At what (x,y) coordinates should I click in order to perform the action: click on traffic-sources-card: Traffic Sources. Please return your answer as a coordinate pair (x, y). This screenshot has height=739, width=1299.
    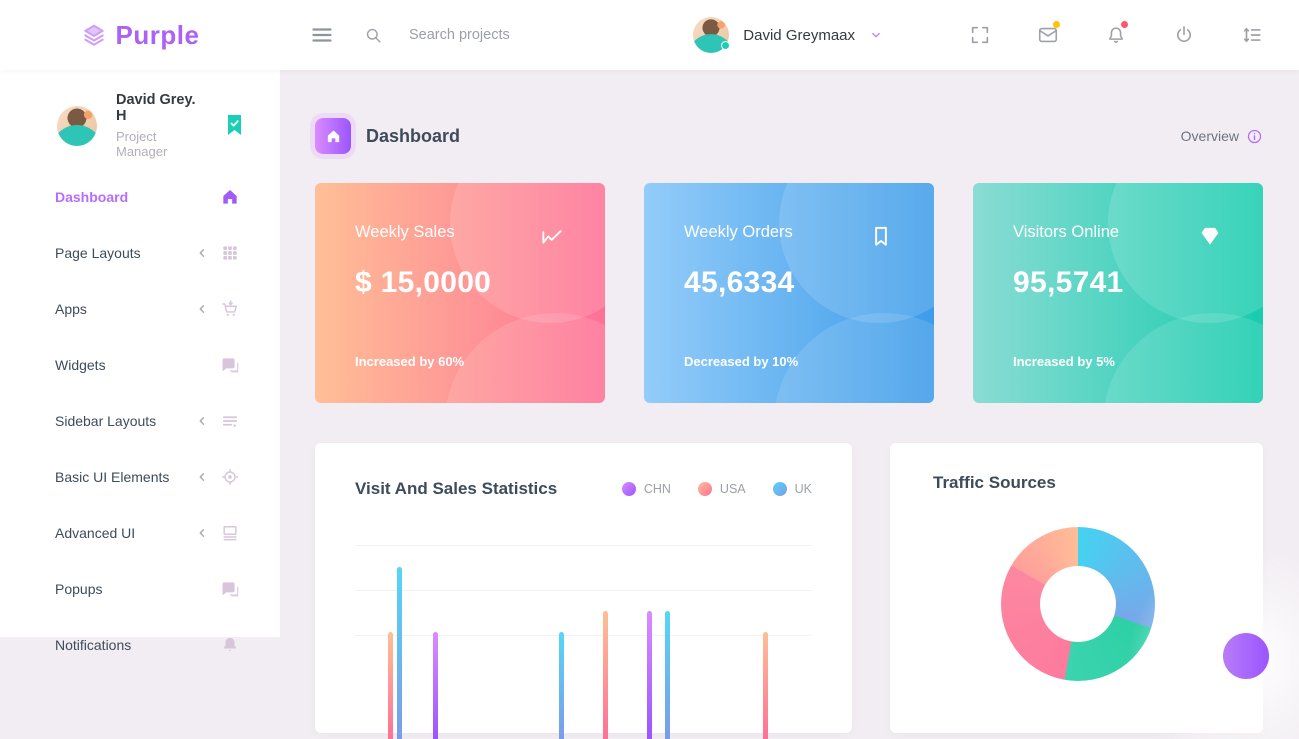
    Looking at the image, I should click on (1076, 588).